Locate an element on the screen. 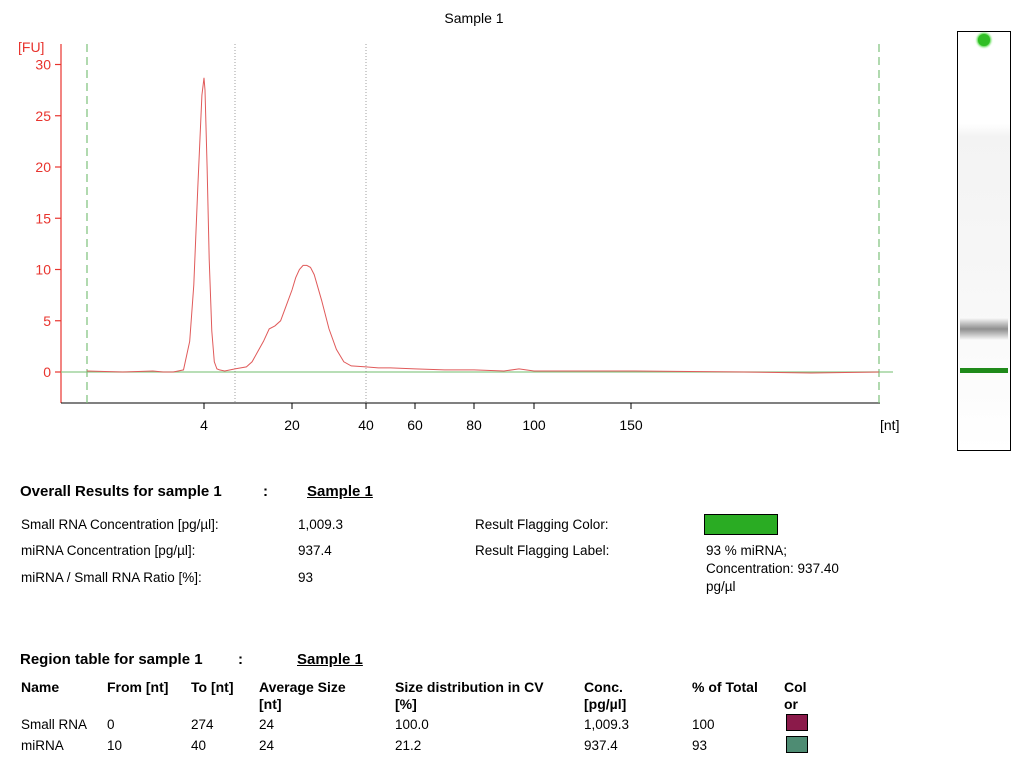 Image resolution: width=1026 pixels, height=770 pixels. col-header-pct-total: % of Total is located at coordinates (725, 687).